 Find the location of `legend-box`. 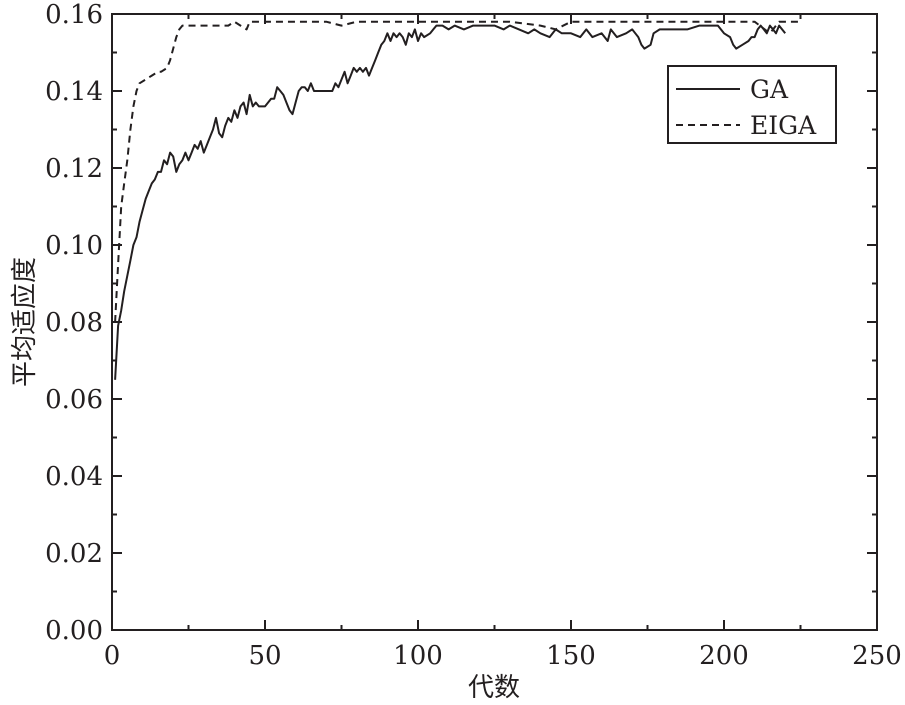

legend-box is located at coordinates (752, 104).